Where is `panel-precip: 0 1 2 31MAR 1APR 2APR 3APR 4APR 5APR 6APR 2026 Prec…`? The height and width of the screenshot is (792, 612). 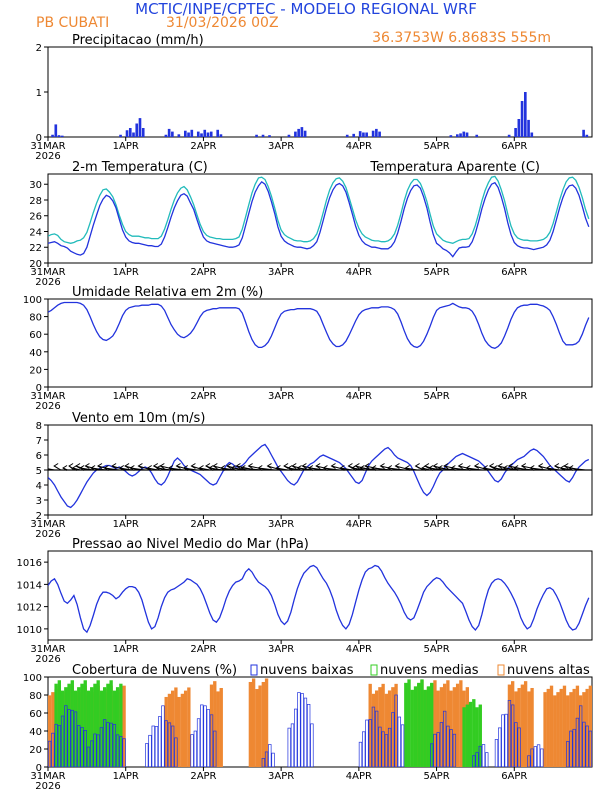
panel-precip: 0 1 2 31MAR 1APR 2APR 3APR 4APR 5APR 6APR 2026 Prec… is located at coordinates (311, 97).